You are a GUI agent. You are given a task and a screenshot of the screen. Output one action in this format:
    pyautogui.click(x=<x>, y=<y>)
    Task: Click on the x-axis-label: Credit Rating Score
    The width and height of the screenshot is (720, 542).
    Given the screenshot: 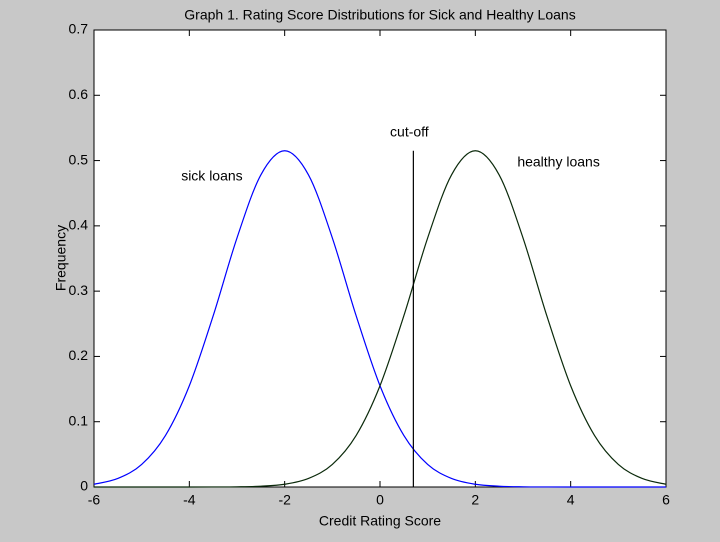 What is the action you would take?
    pyautogui.click(x=380, y=521)
    